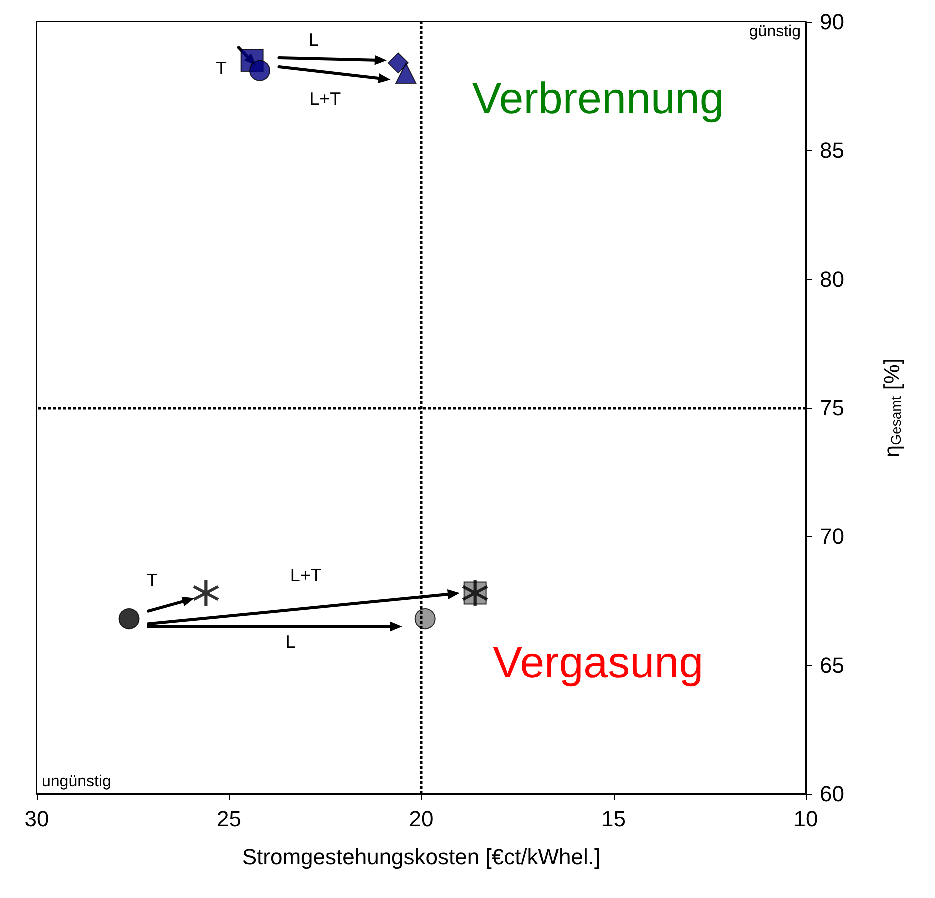 Image resolution: width=935 pixels, height=898 pixels. Describe the element at coordinates (832, 665) in the screenshot. I see `y-tick-label: 65` at that location.